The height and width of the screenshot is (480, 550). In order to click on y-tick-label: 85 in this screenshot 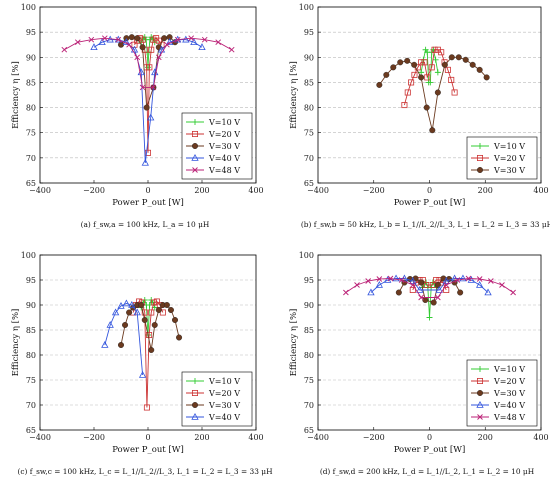, I will do `click(31, 330)`.